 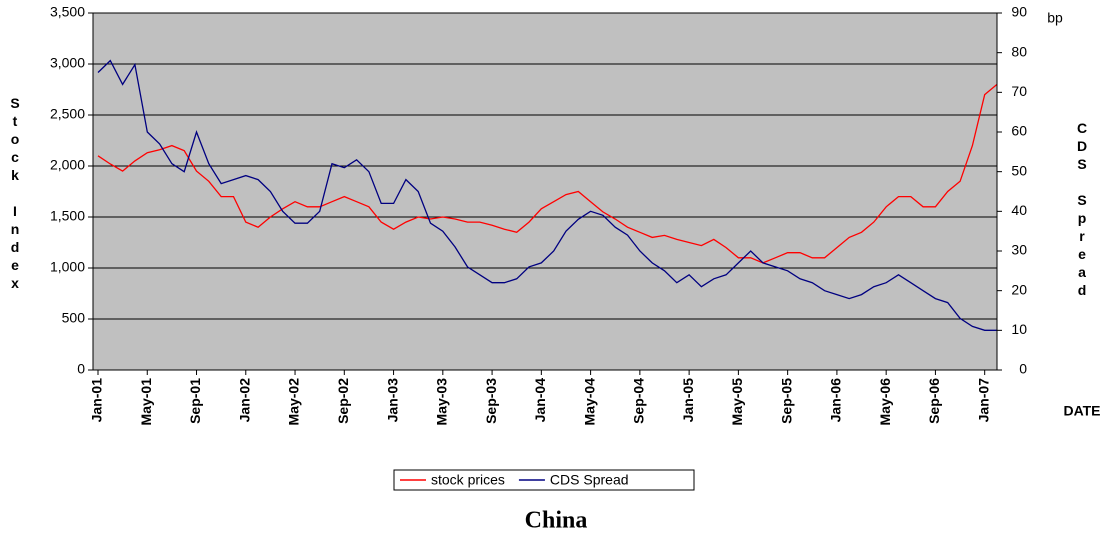 I want to click on y-tick-label: 1,000, so click(x=67, y=267).